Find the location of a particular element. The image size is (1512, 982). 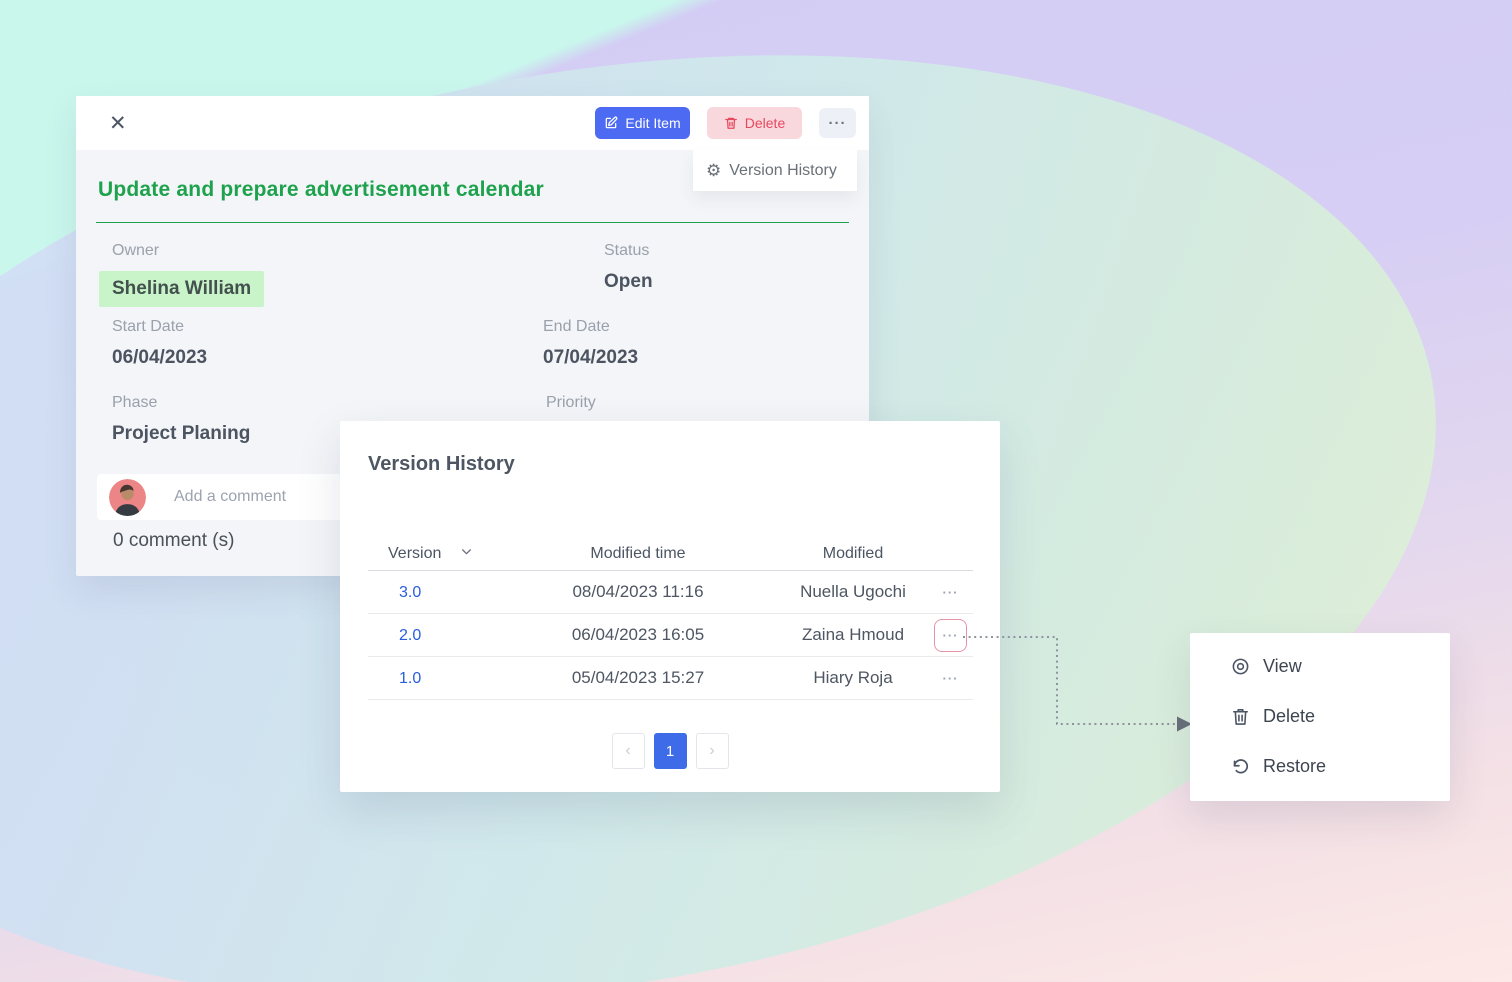

field-value: 07/04/2023 is located at coordinates (591, 357).